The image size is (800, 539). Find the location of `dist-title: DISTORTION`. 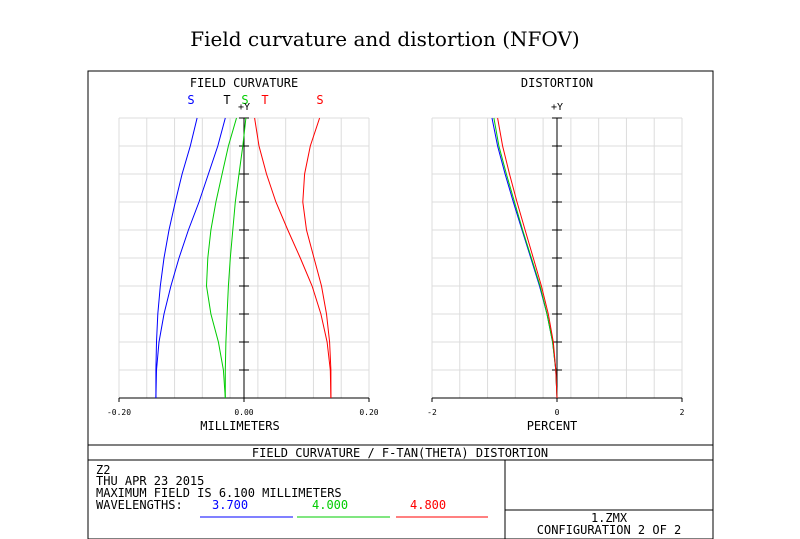

dist-title: DISTORTION is located at coordinates (557, 83).